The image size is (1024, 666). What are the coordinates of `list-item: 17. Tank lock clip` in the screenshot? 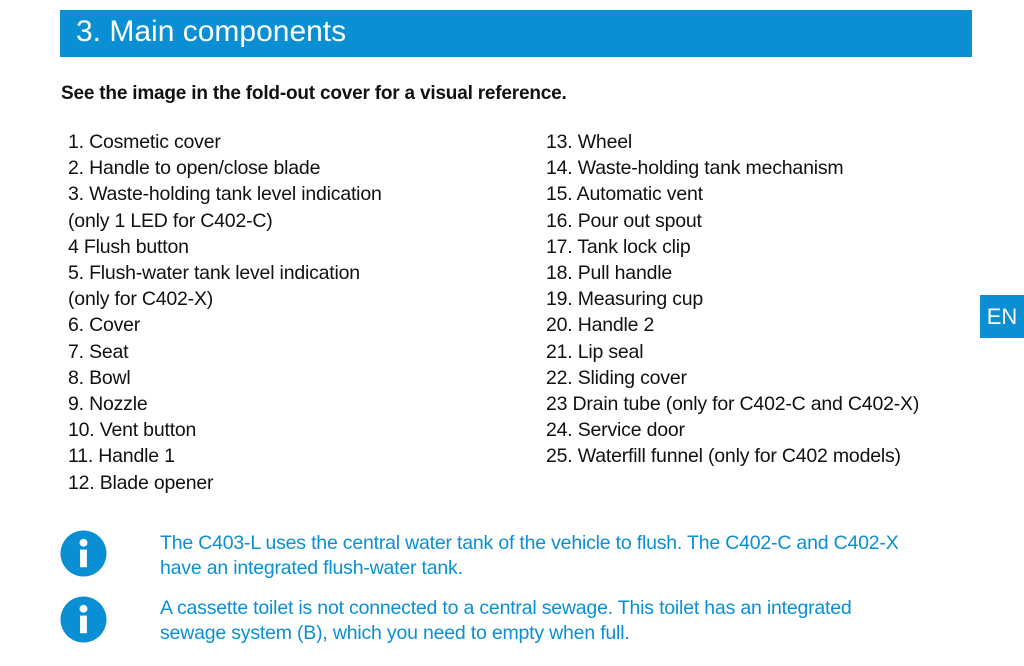 It's located at (618, 246).